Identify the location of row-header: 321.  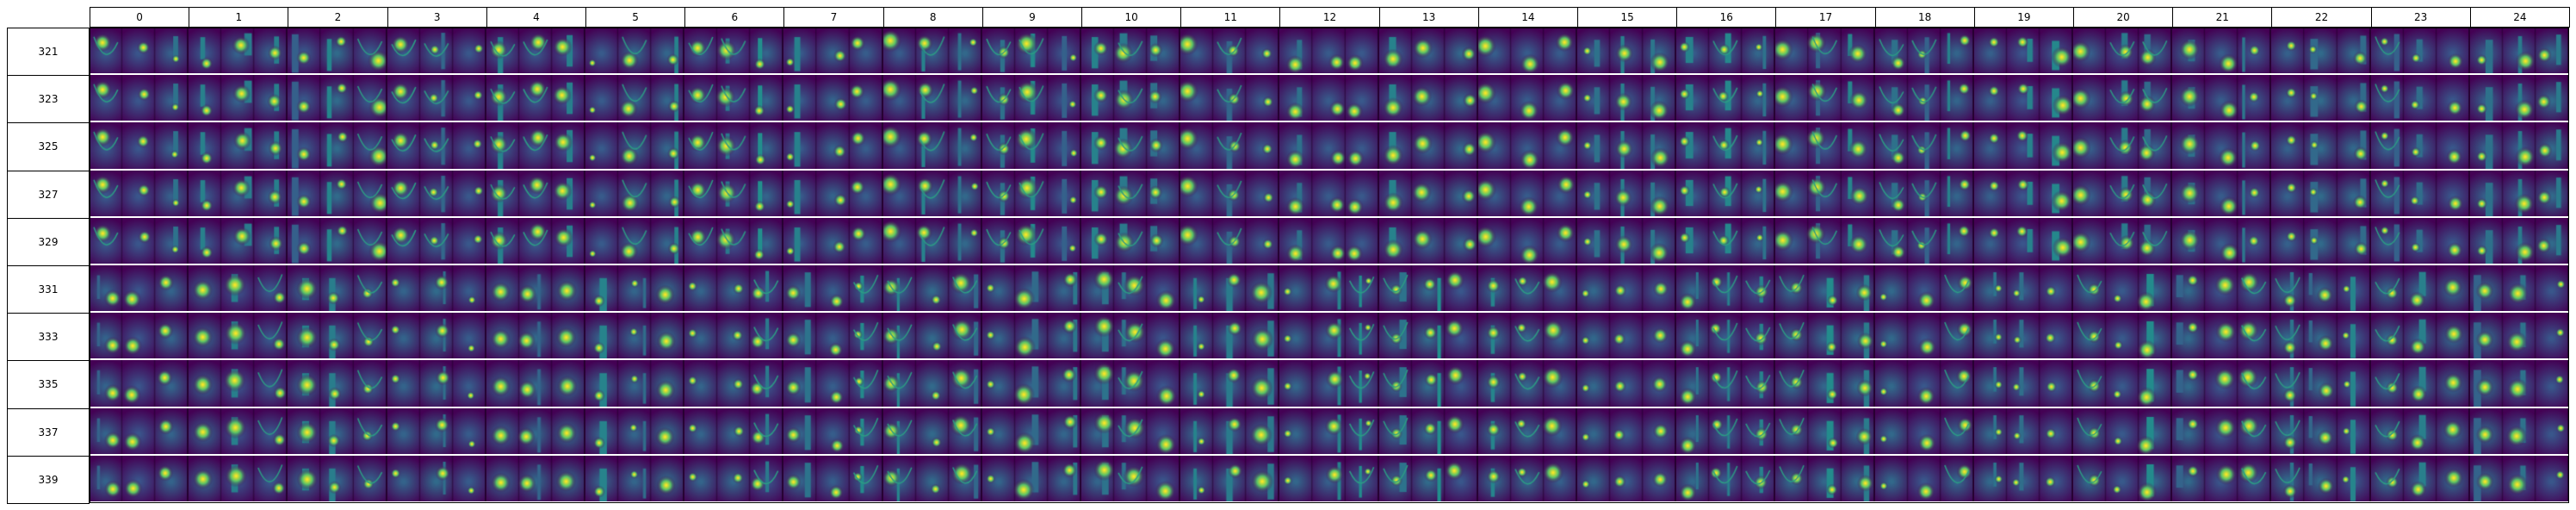
(49, 53).